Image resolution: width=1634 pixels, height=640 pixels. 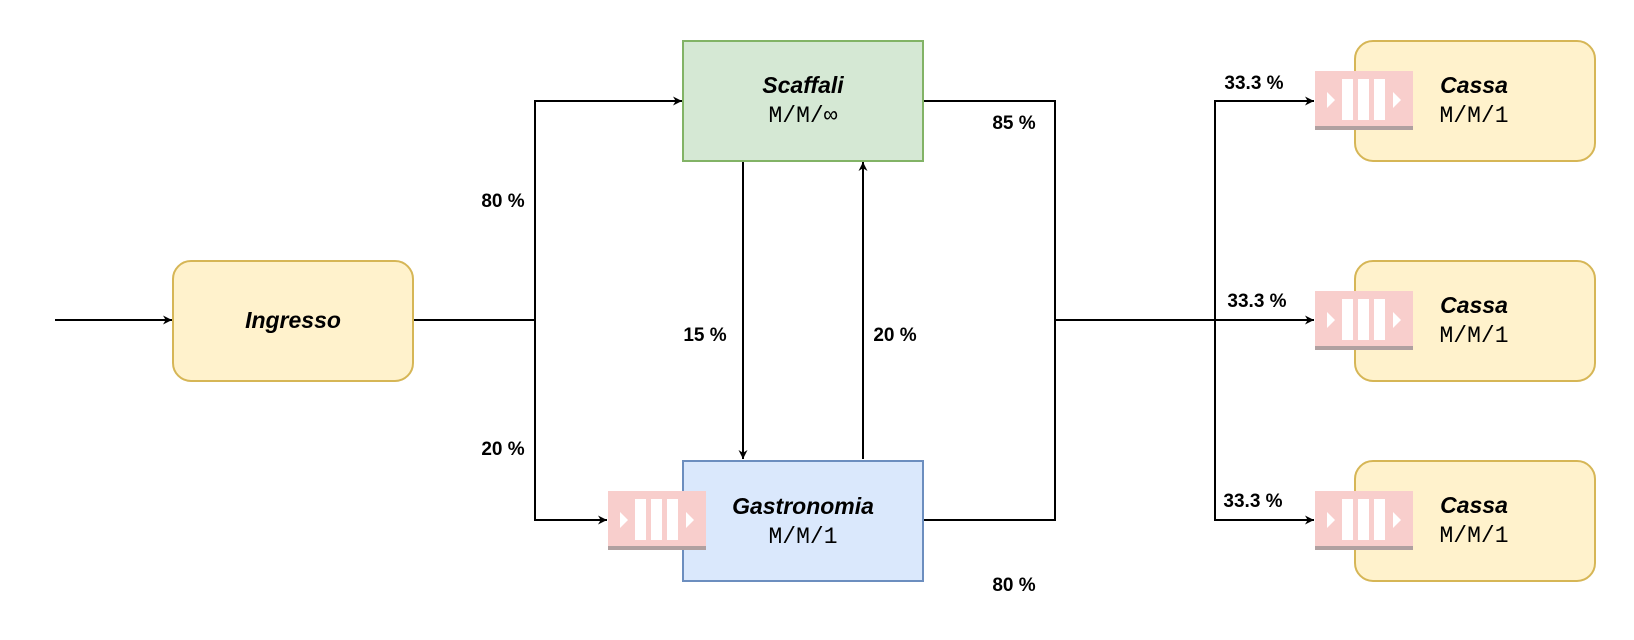 What do you see at coordinates (502, 201) in the screenshot?
I see `label-ingresso-to-scaffali: 80 %` at bounding box center [502, 201].